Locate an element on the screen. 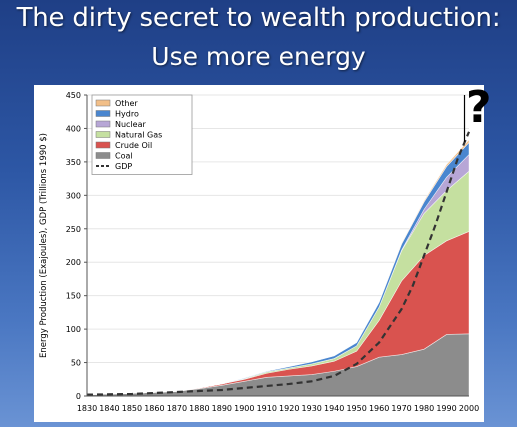  x-tick-label-1990: 1990 is located at coordinates (446, 408).